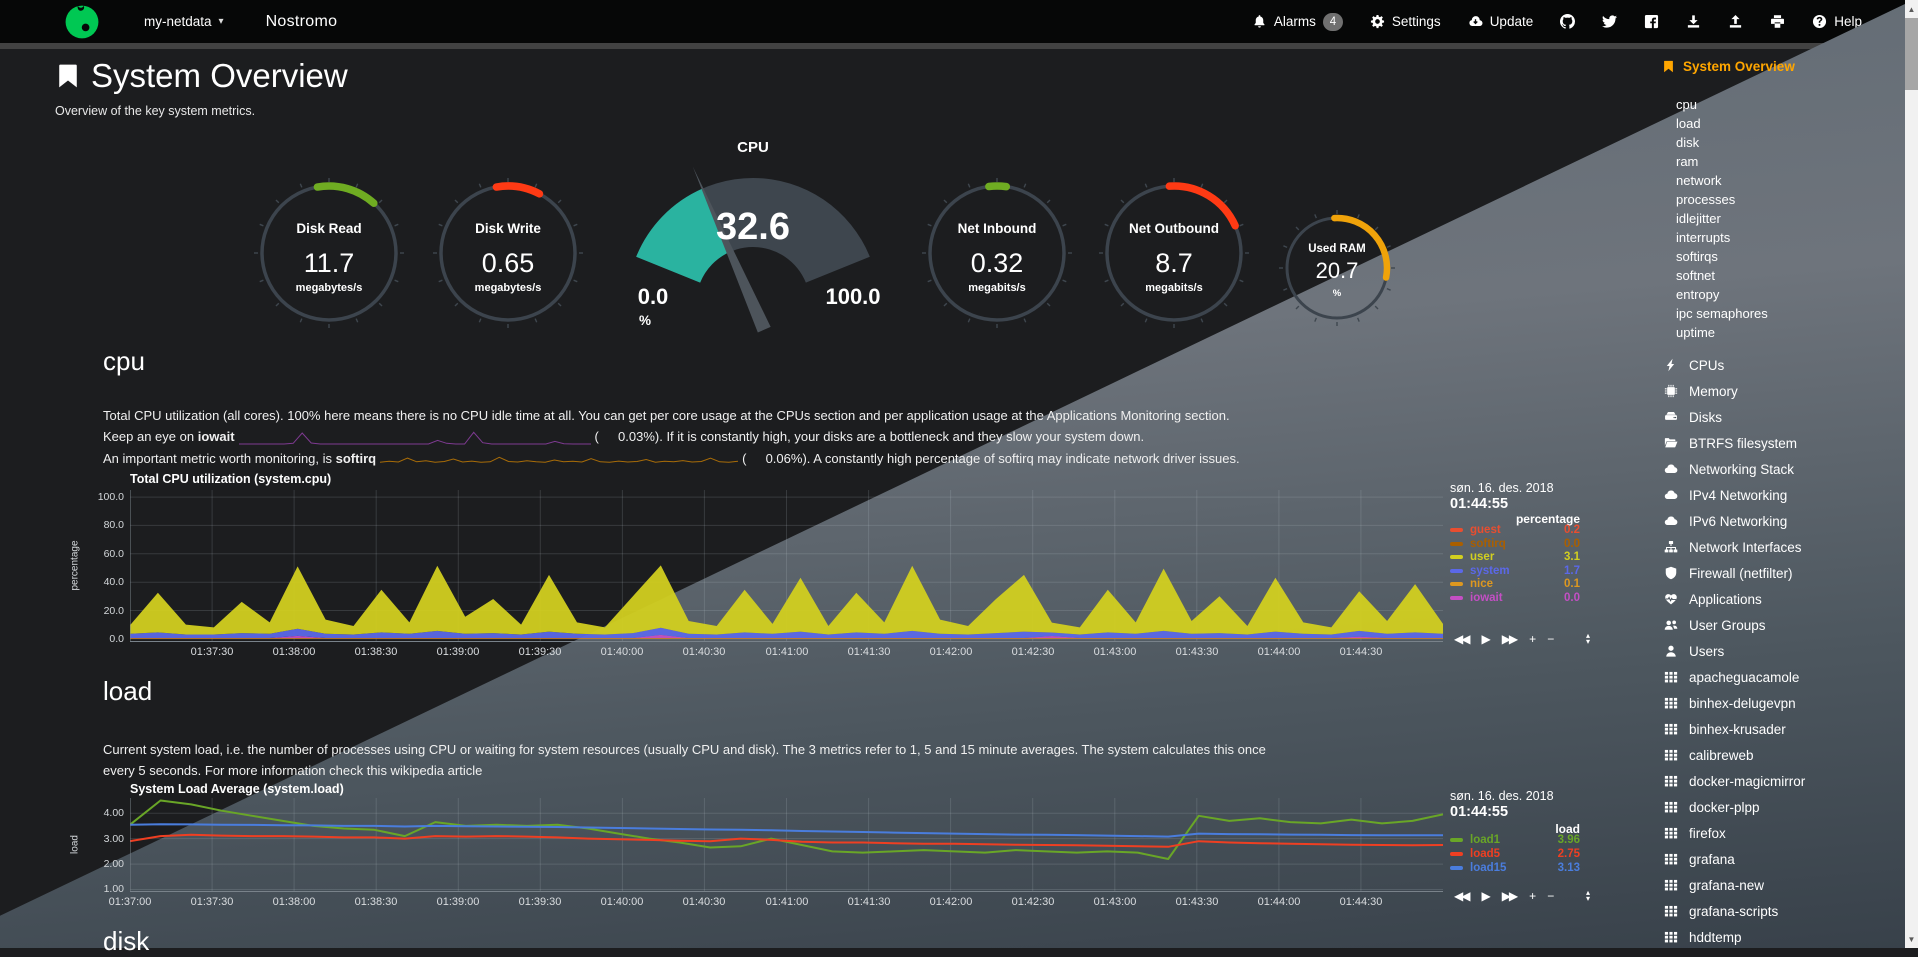 The height and width of the screenshot is (957, 1918). What do you see at coordinates (1722, 256) in the screenshot?
I see `sidebar-item-softirqs: softirqs` at bounding box center [1722, 256].